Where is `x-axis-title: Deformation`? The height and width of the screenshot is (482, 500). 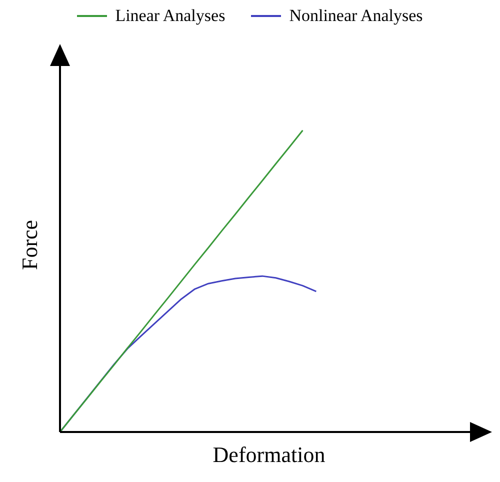
x-axis-title: Deformation is located at coordinates (269, 455).